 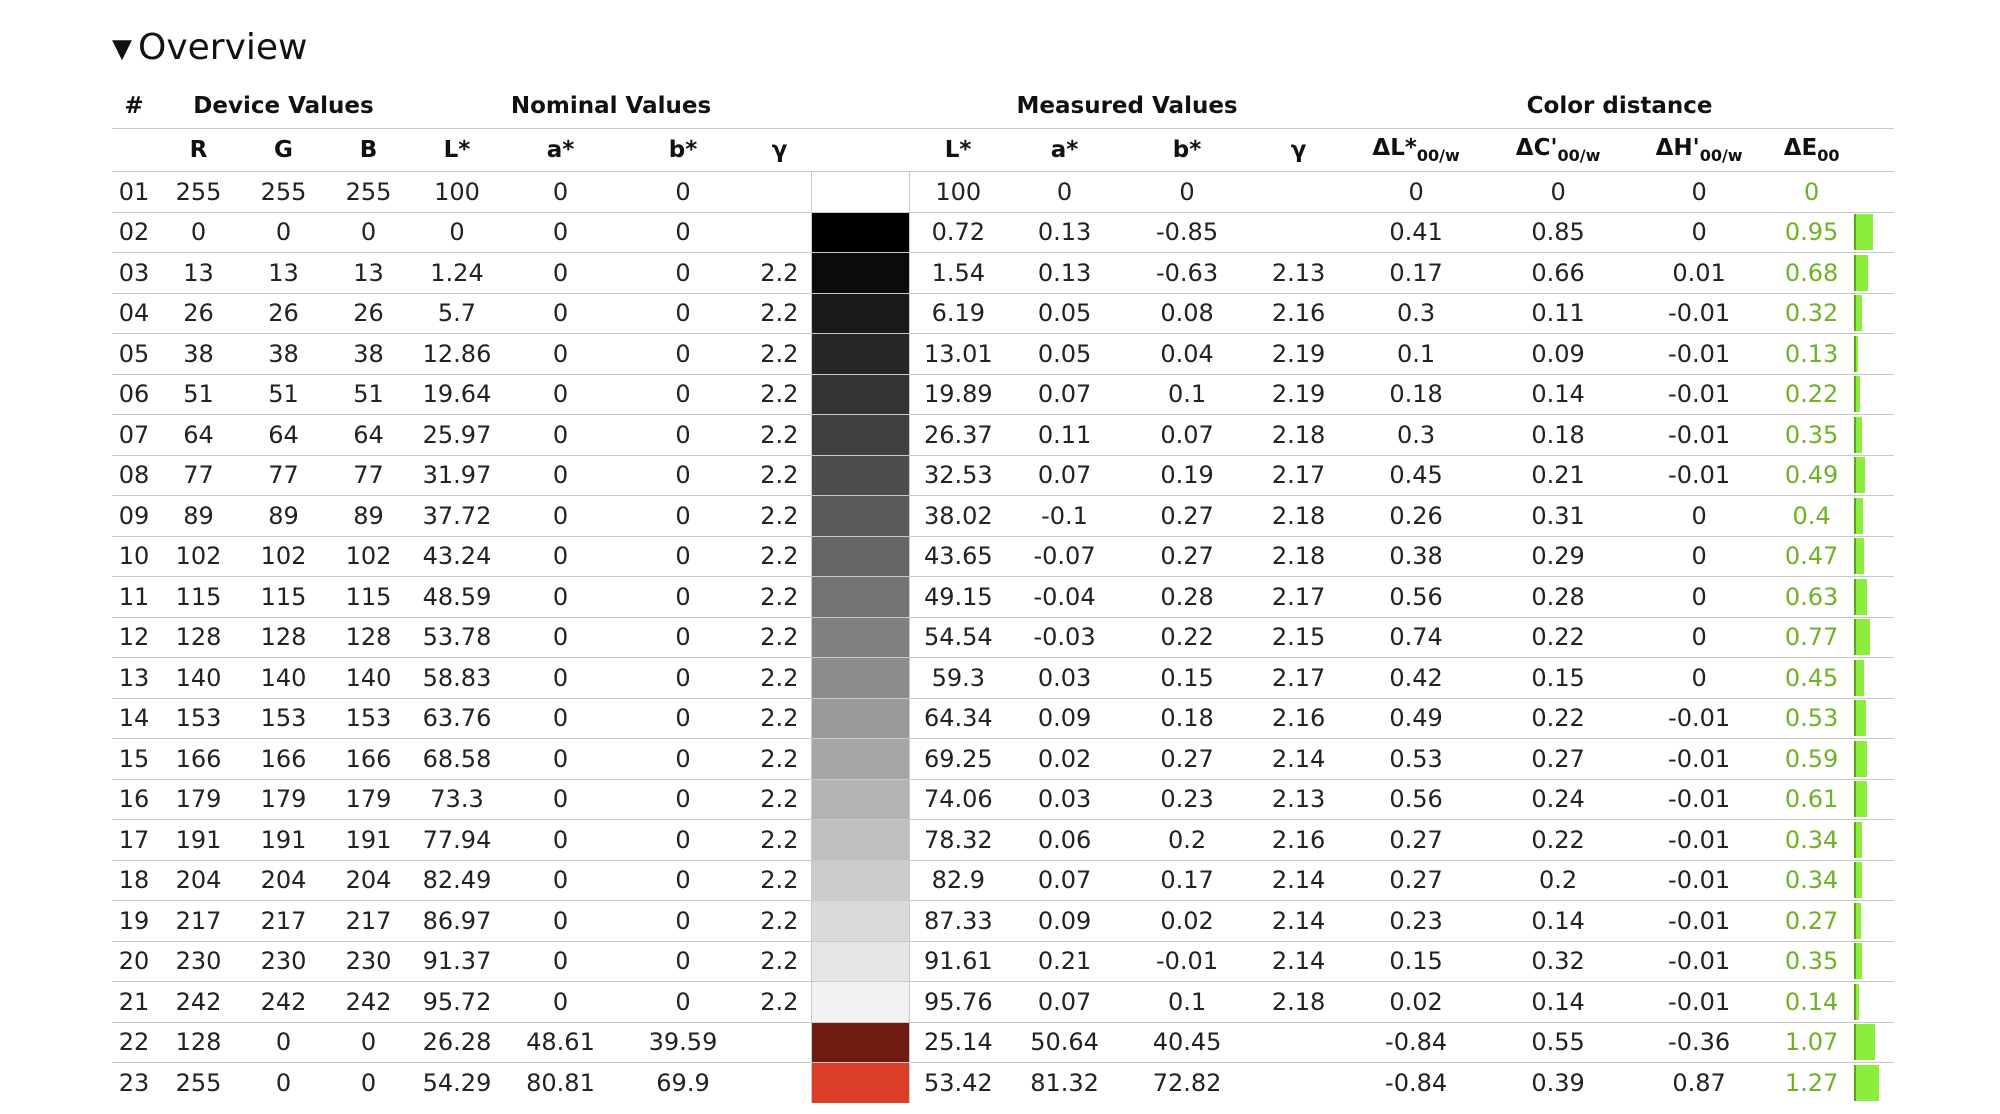 What do you see at coordinates (611, 106) in the screenshot?
I see `header-nominal-values: Nominal Values` at bounding box center [611, 106].